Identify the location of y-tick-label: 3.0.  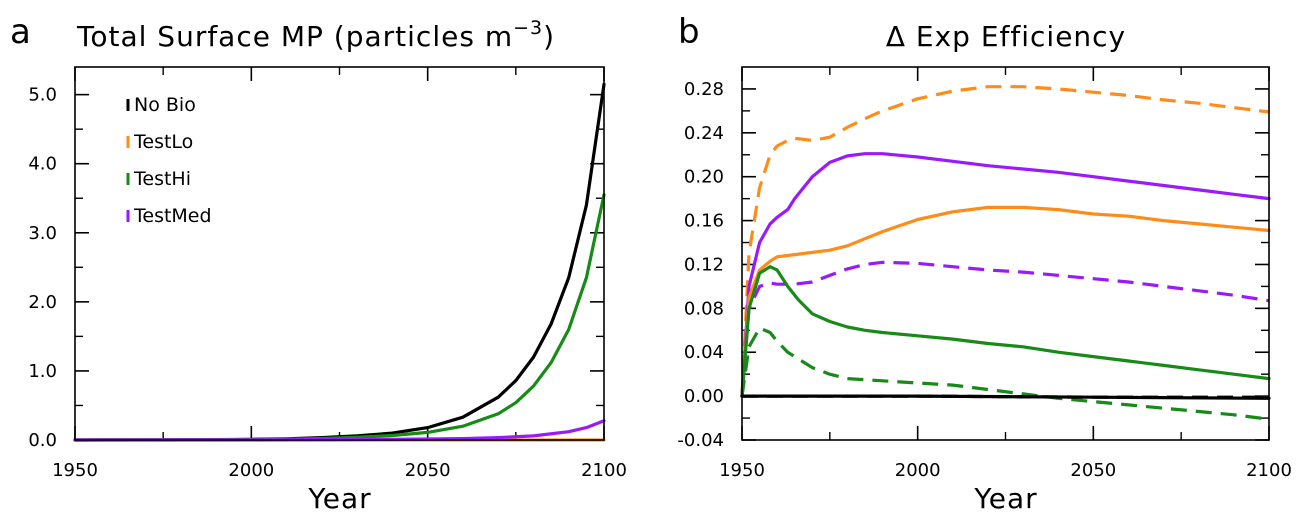
(42, 233).